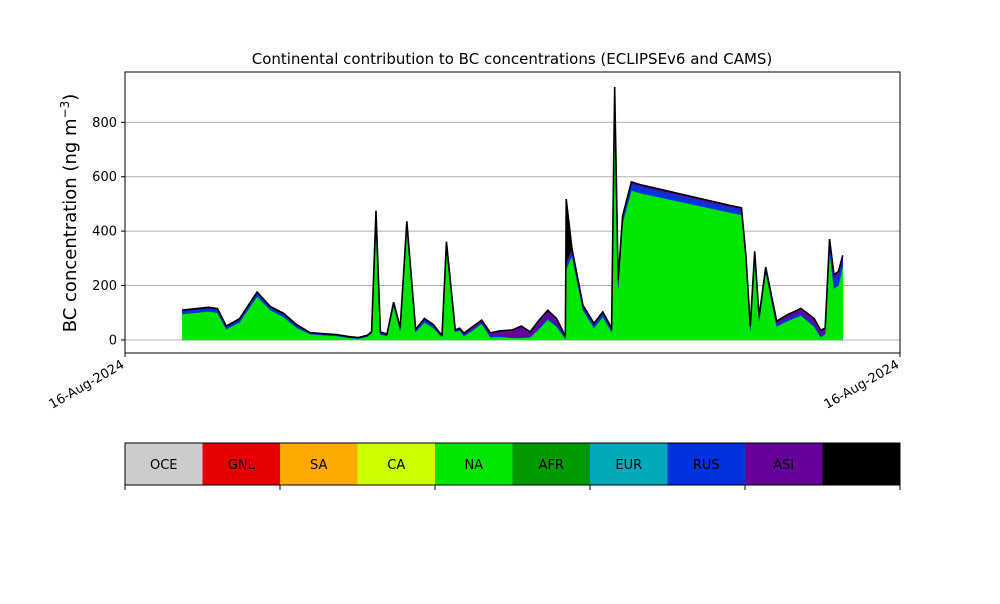 This screenshot has width=1000, height=604. I want to click on x-tick-layer: 16-Aug-2024 16-Aug-2024, so click(474, 383).